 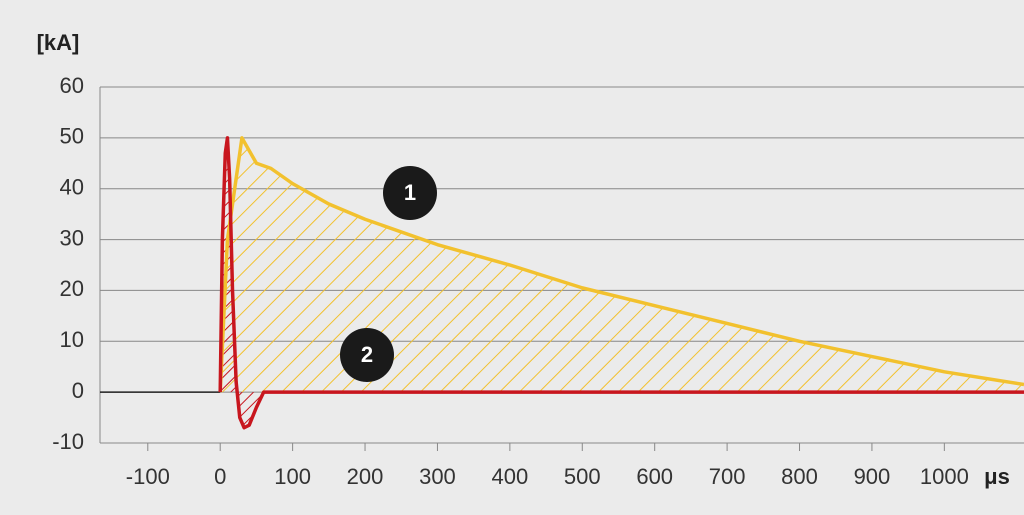 I want to click on y-tick-label: -10, so click(x=68, y=441).